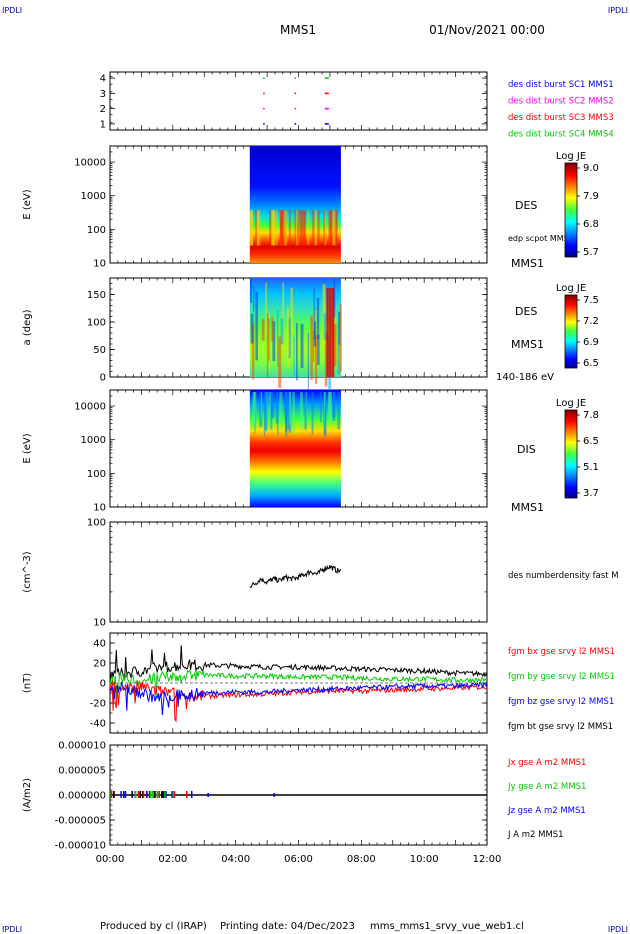  I want to click on y-tick-label: 40, so click(99, 644).